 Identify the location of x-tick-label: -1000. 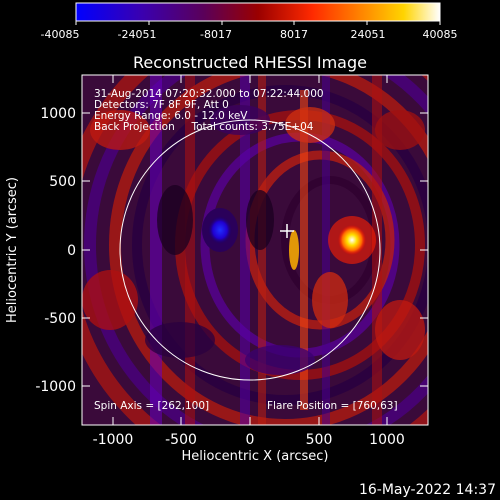
(113, 440).